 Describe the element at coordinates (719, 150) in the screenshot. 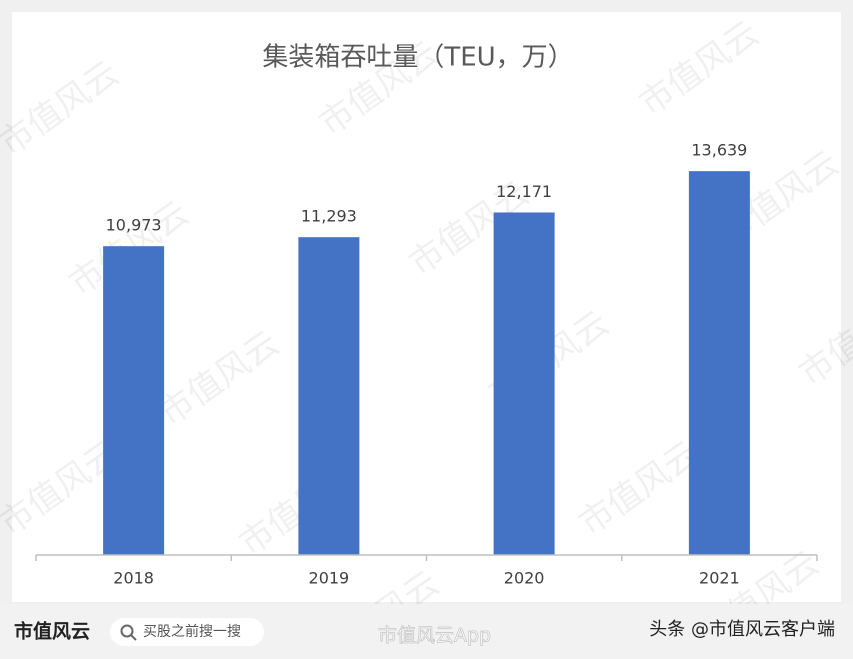

I see `value-label: 13,639` at that location.